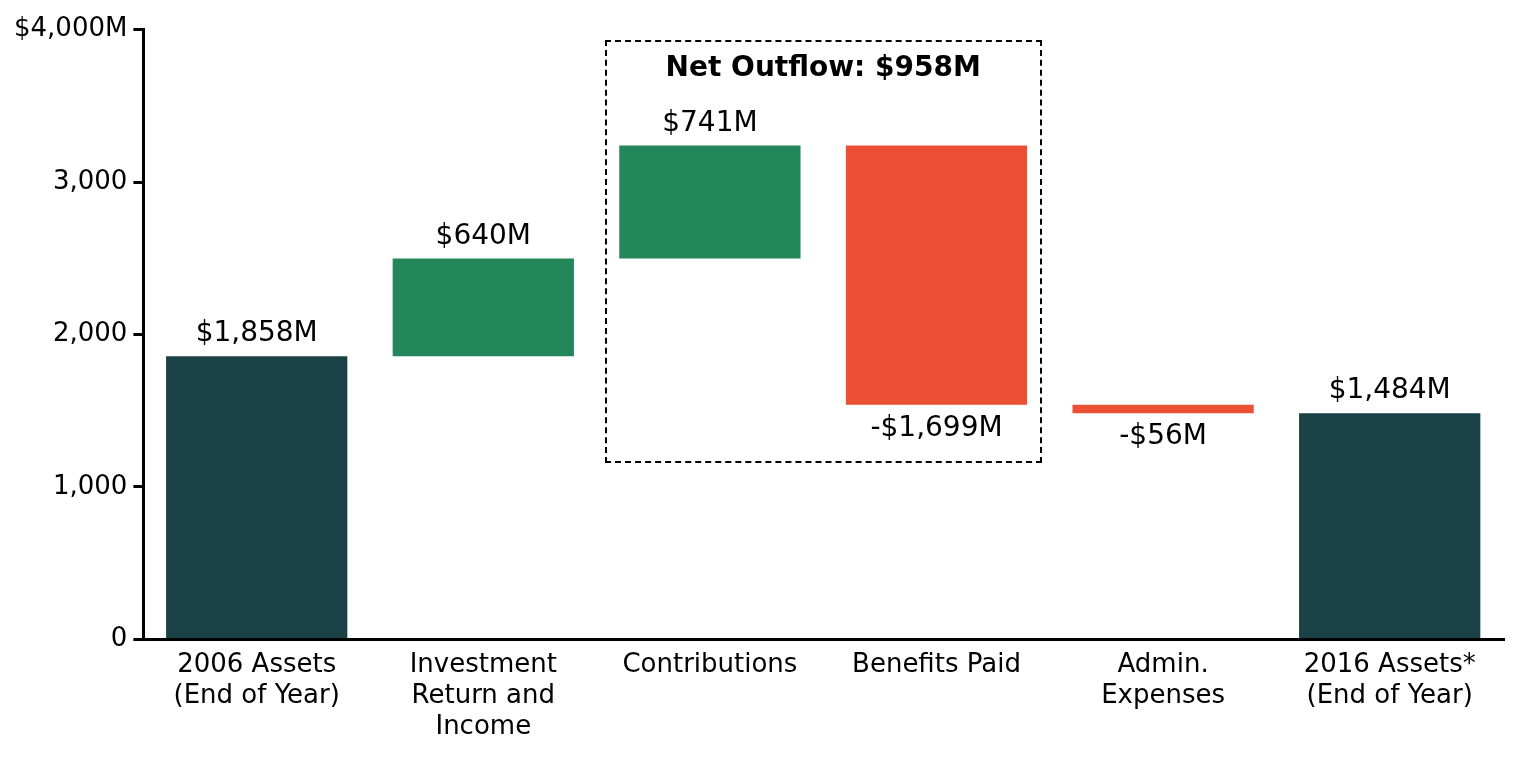 The width and height of the screenshot is (1525, 765). What do you see at coordinates (1163, 435) in the screenshot?
I see `data-label: -$56M` at bounding box center [1163, 435].